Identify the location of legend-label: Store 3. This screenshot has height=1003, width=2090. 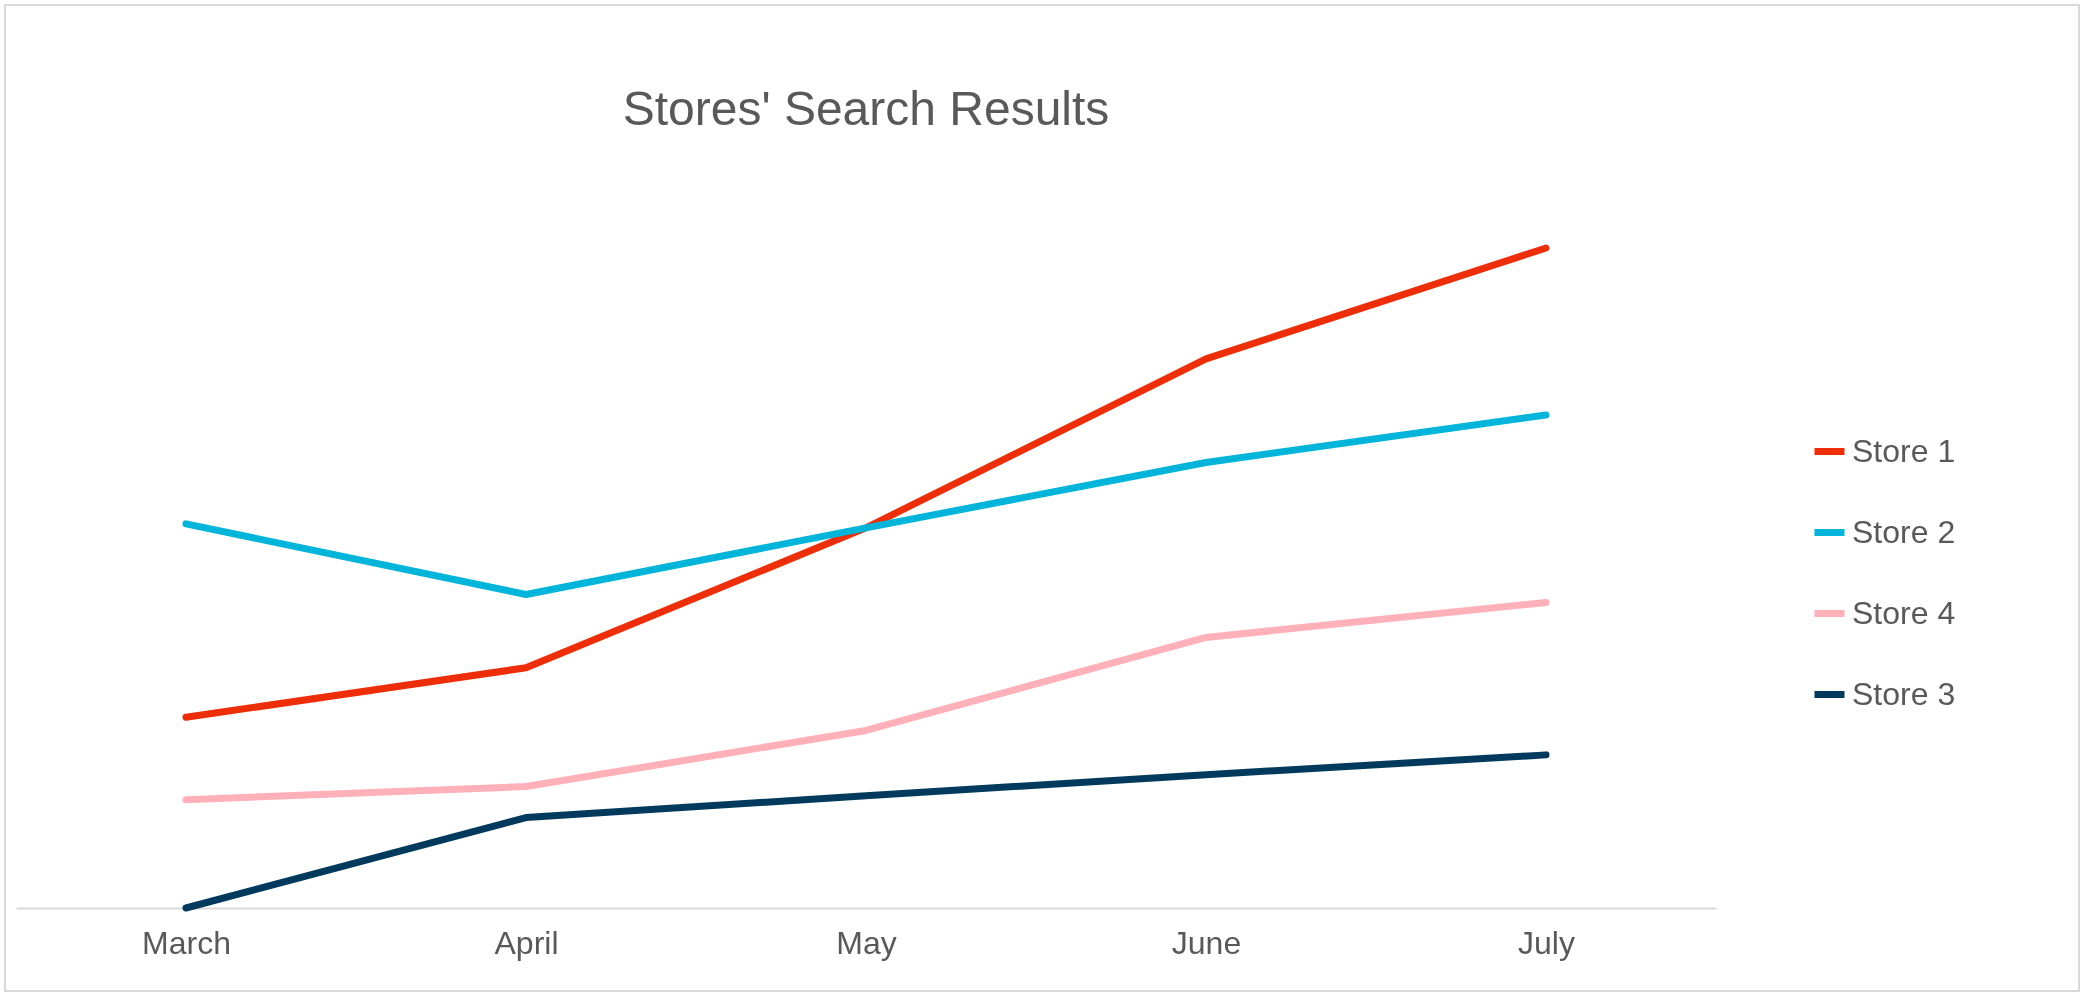
(1904, 693).